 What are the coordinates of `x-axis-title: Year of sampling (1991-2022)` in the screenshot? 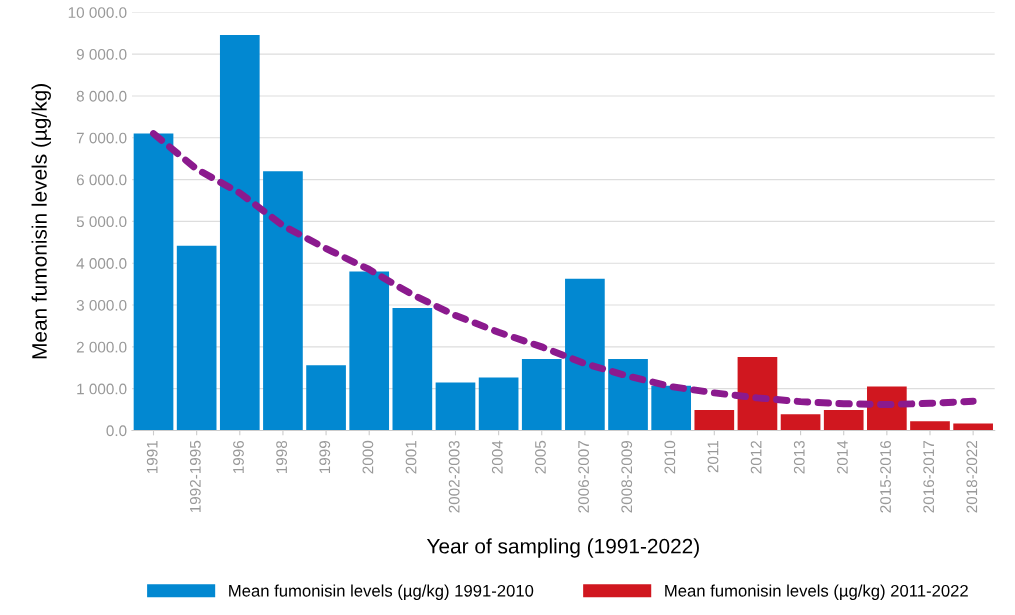 It's located at (562, 548).